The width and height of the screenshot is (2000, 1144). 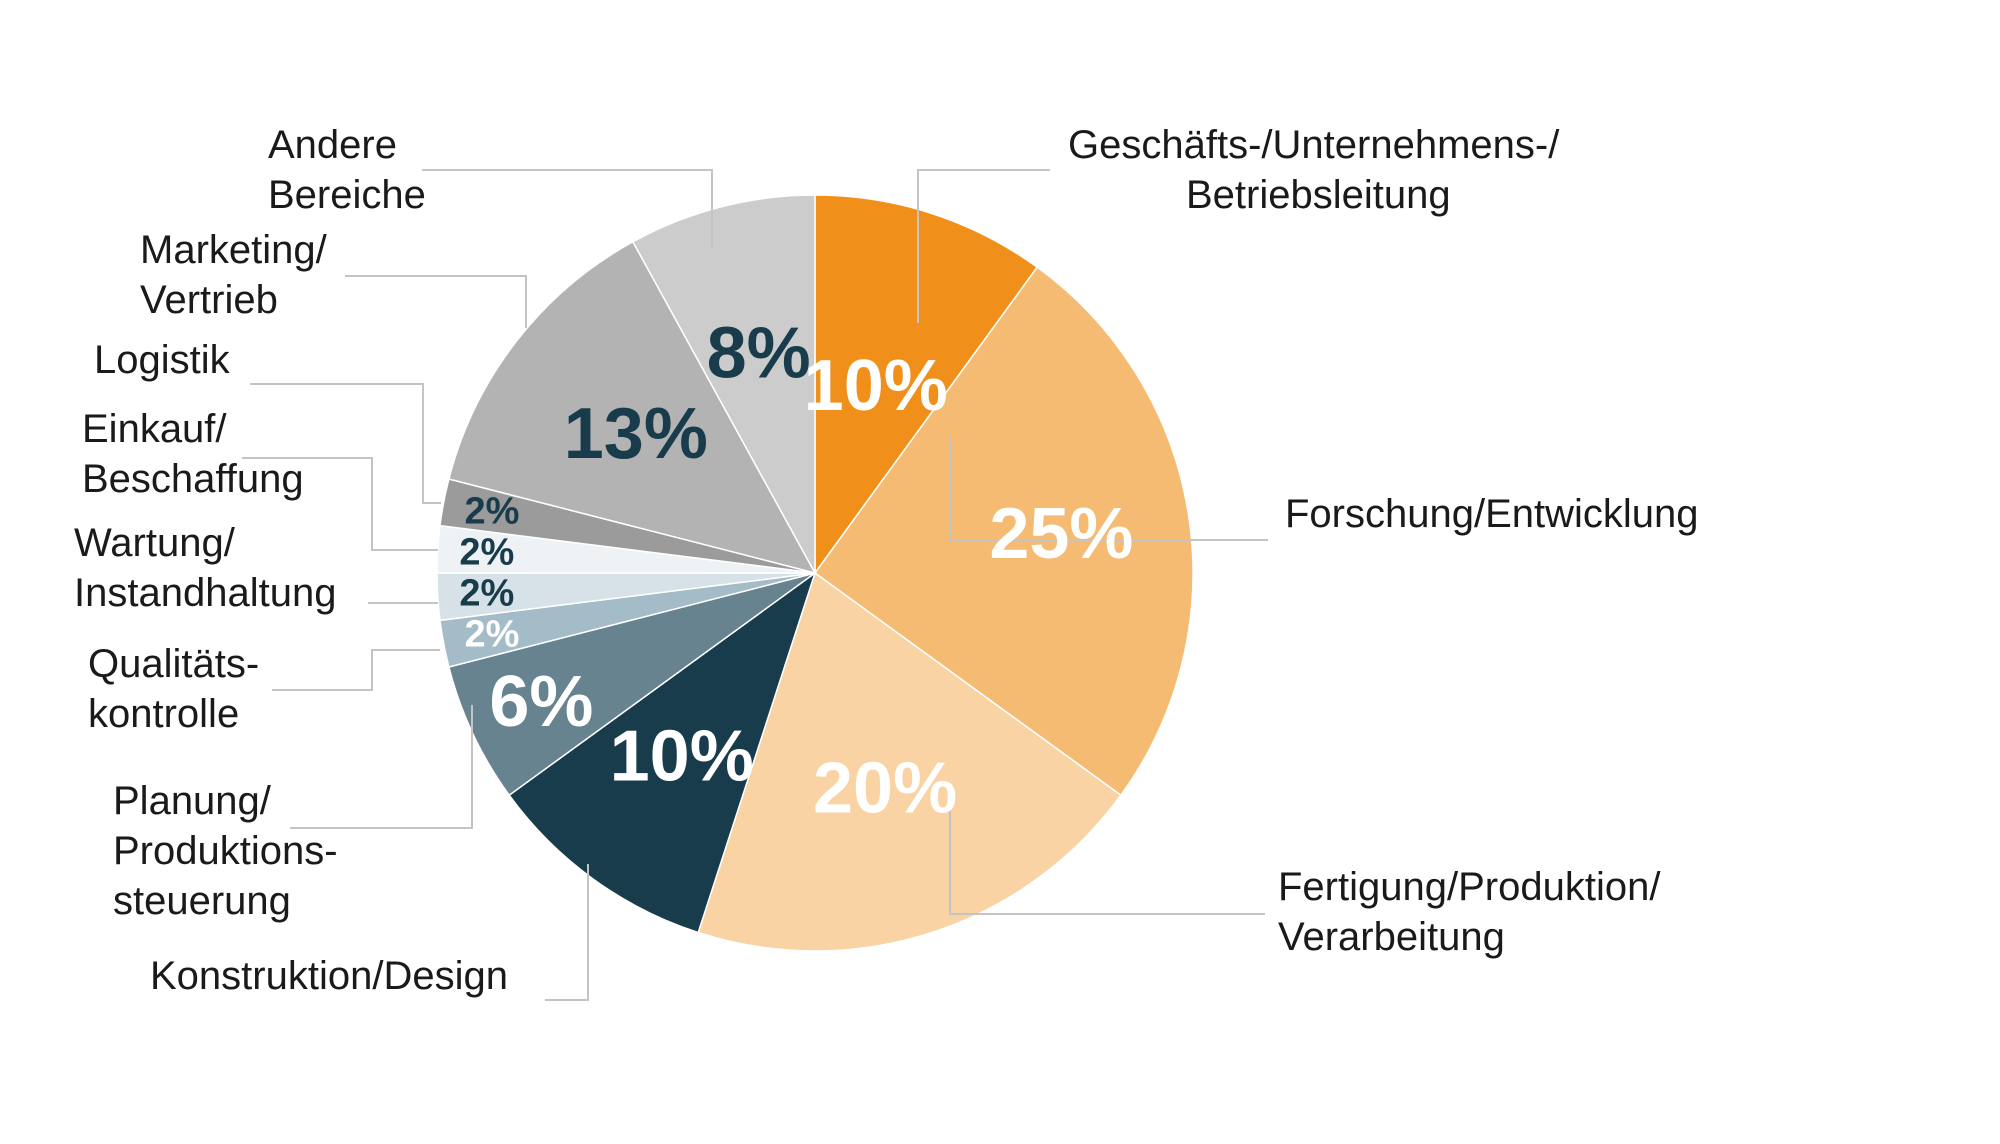 What do you see at coordinates (193, 479) in the screenshot?
I see `slice-category-label-line: Beschaffung` at bounding box center [193, 479].